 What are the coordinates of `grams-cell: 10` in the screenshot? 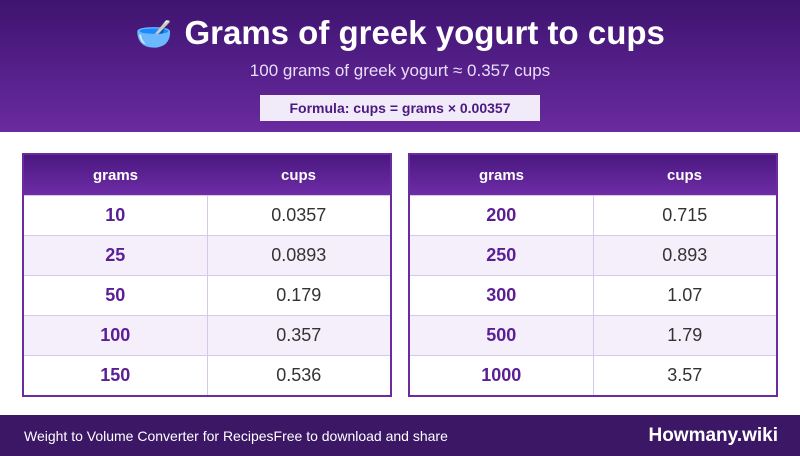 It's located at (116, 215).